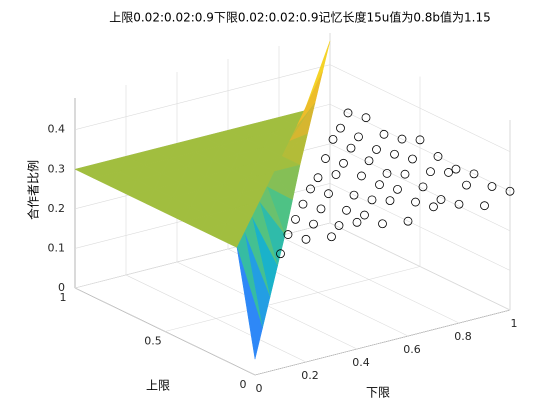 Image resolution: width=560 pixels, height=420 pixels. What do you see at coordinates (310, 375) in the screenshot?
I see `x-tick-label: 0.2` at bounding box center [310, 375].